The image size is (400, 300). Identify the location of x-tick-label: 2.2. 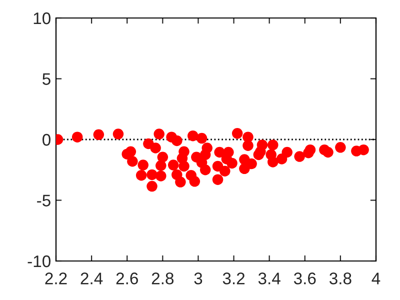
(56, 278).